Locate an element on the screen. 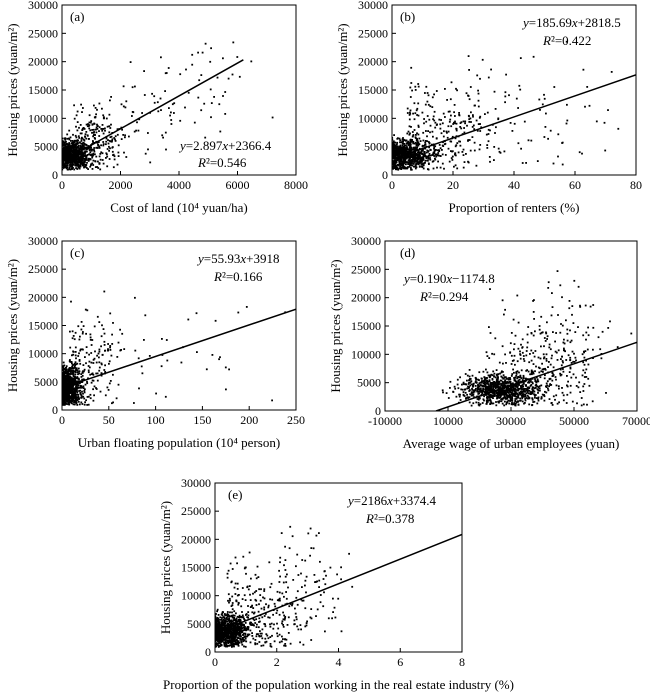  y-tick-label: 0 is located at coordinates (55, 175).